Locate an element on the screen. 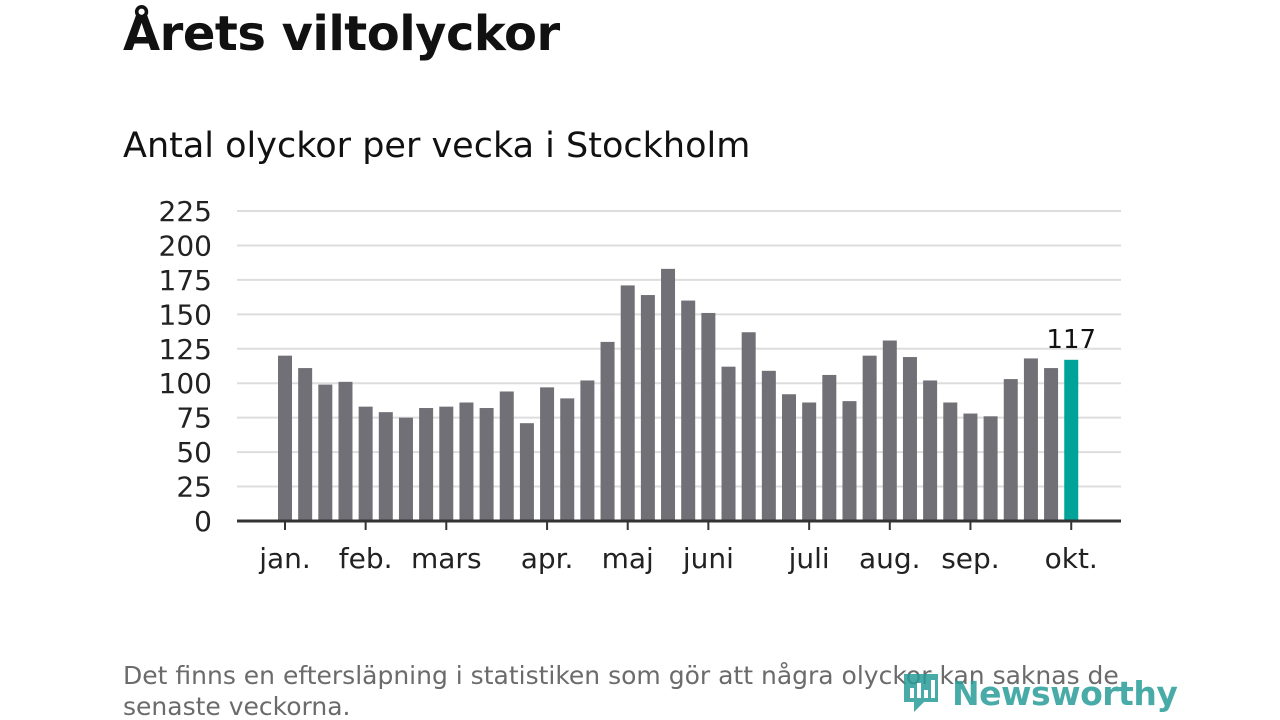 Image resolution: width=1280 pixels, height=720 pixels. x-tick-label: juli is located at coordinates (809, 558).